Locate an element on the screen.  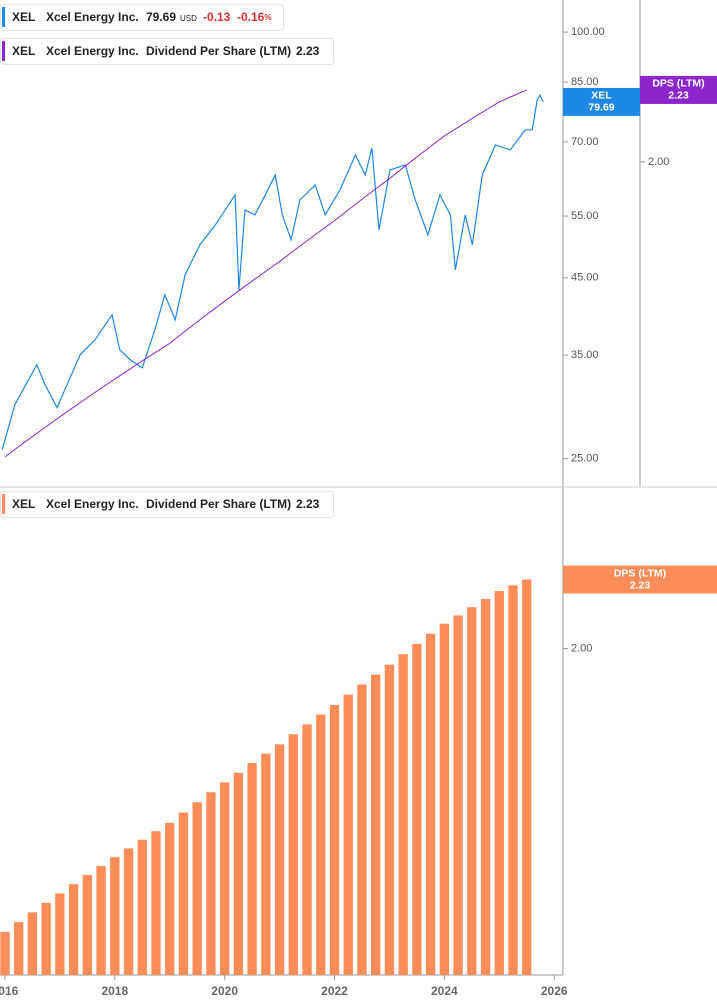
x-tick-label: 2016 is located at coordinates (9, 991).